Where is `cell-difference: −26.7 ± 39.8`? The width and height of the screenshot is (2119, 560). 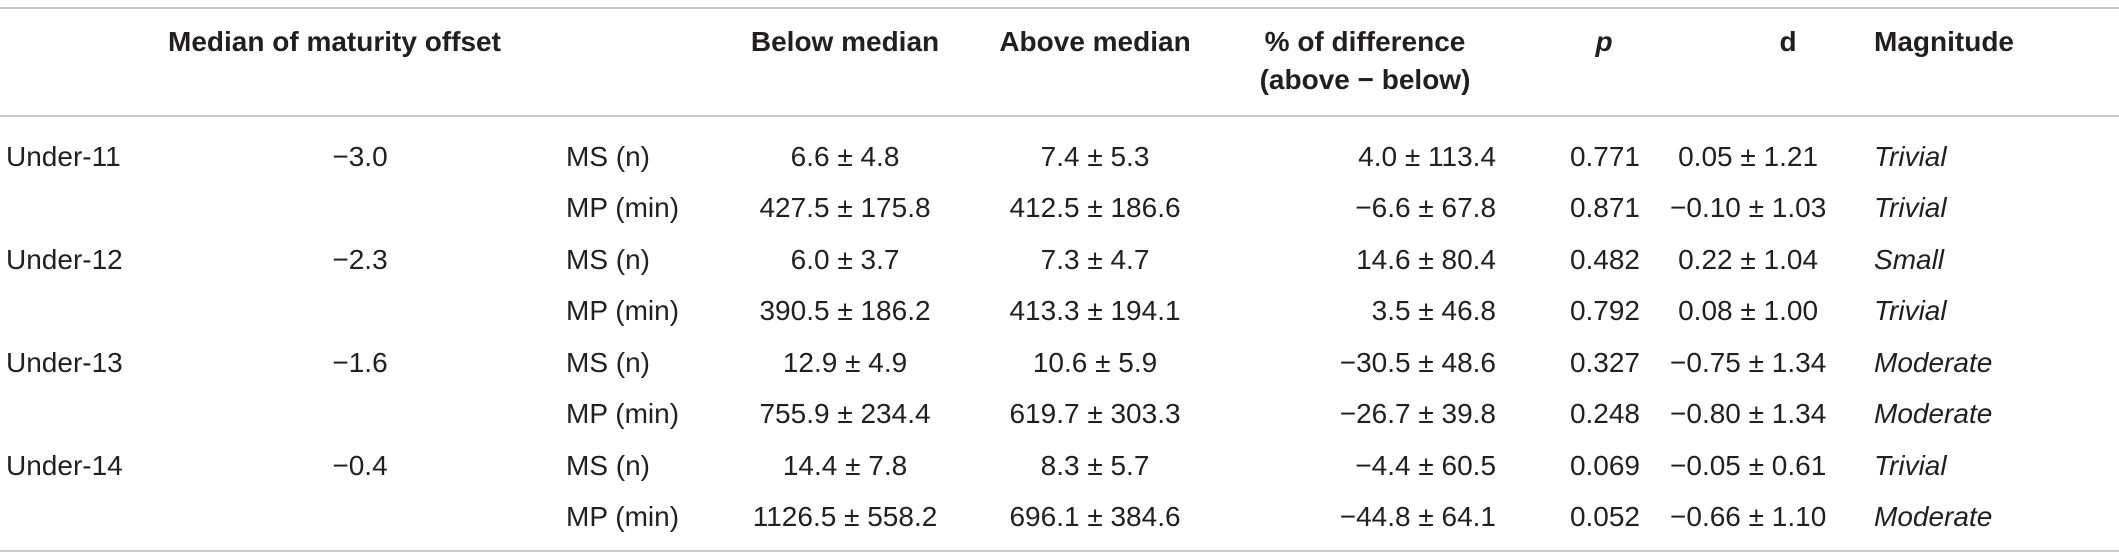
cell-difference: −26.7 ± 39.8 is located at coordinates (1418, 414).